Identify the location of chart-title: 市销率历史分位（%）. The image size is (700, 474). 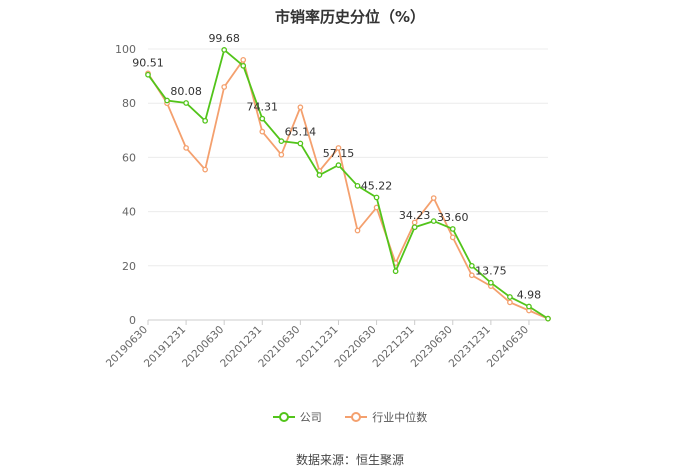
(350, 17).